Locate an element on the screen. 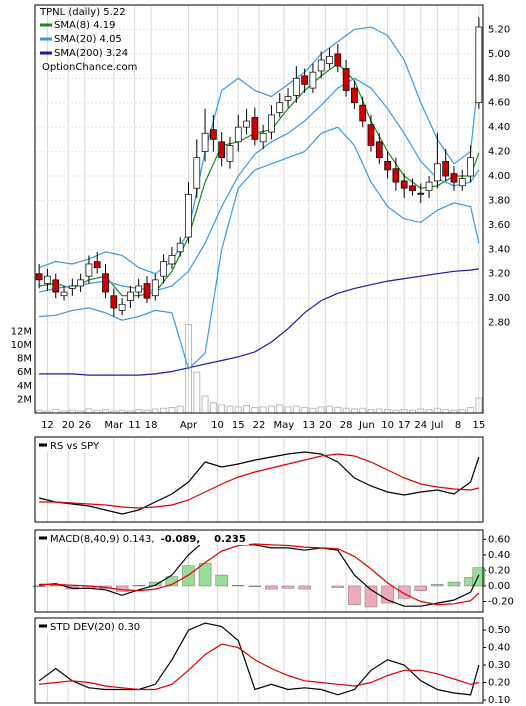 The image size is (526, 706). x-tick-label: May is located at coordinates (284, 425).